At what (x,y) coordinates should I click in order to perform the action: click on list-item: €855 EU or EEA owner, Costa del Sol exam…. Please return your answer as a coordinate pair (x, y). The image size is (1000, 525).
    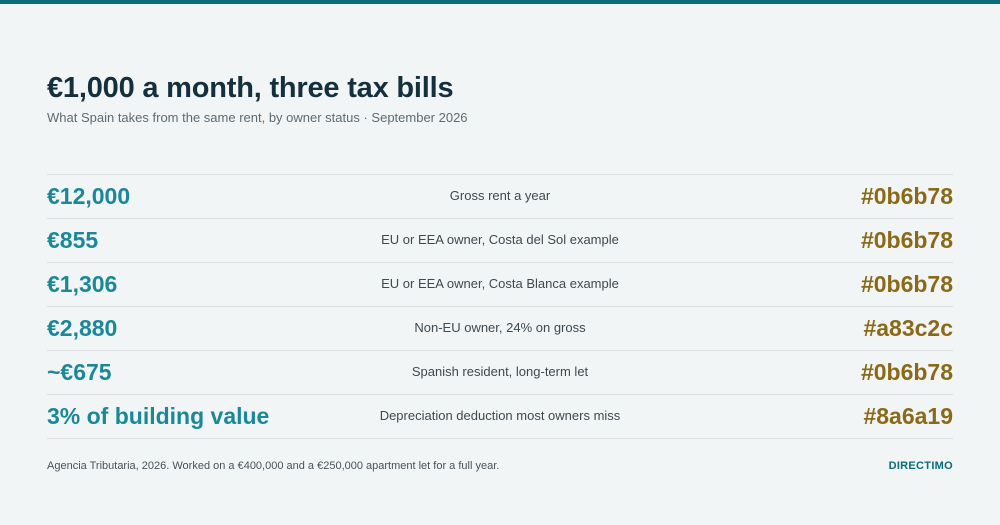
    Looking at the image, I should click on (500, 241).